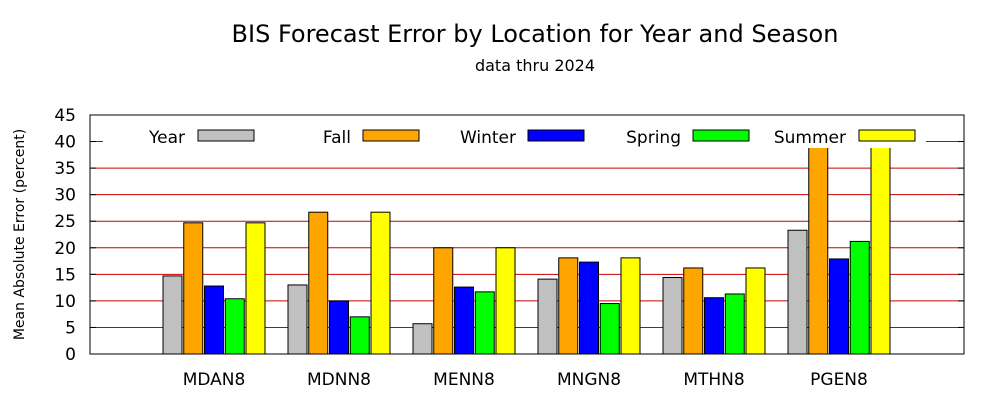 The width and height of the screenshot is (1000, 400). I want to click on bar-spring-pgen8, so click(859, 297).